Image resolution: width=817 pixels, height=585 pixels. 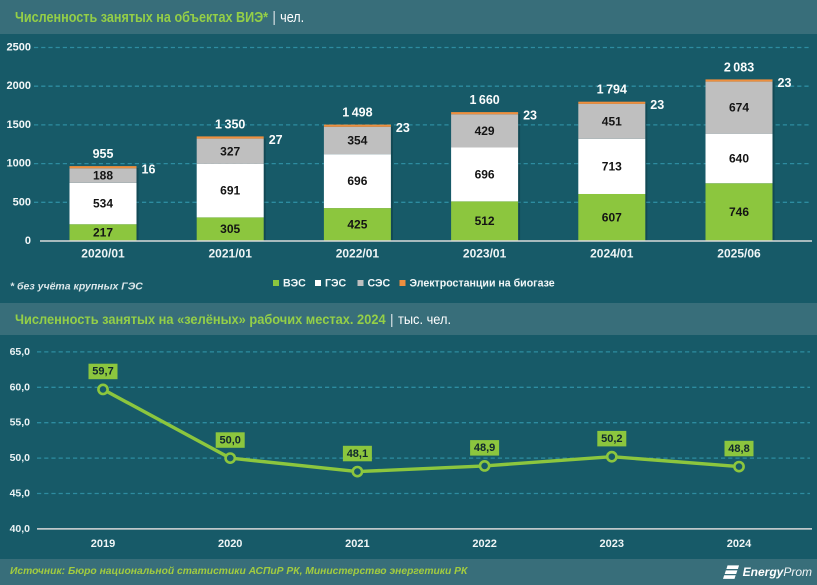 What do you see at coordinates (739, 212) in the screenshot?
I see `svg-text: 746` at bounding box center [739, 212].